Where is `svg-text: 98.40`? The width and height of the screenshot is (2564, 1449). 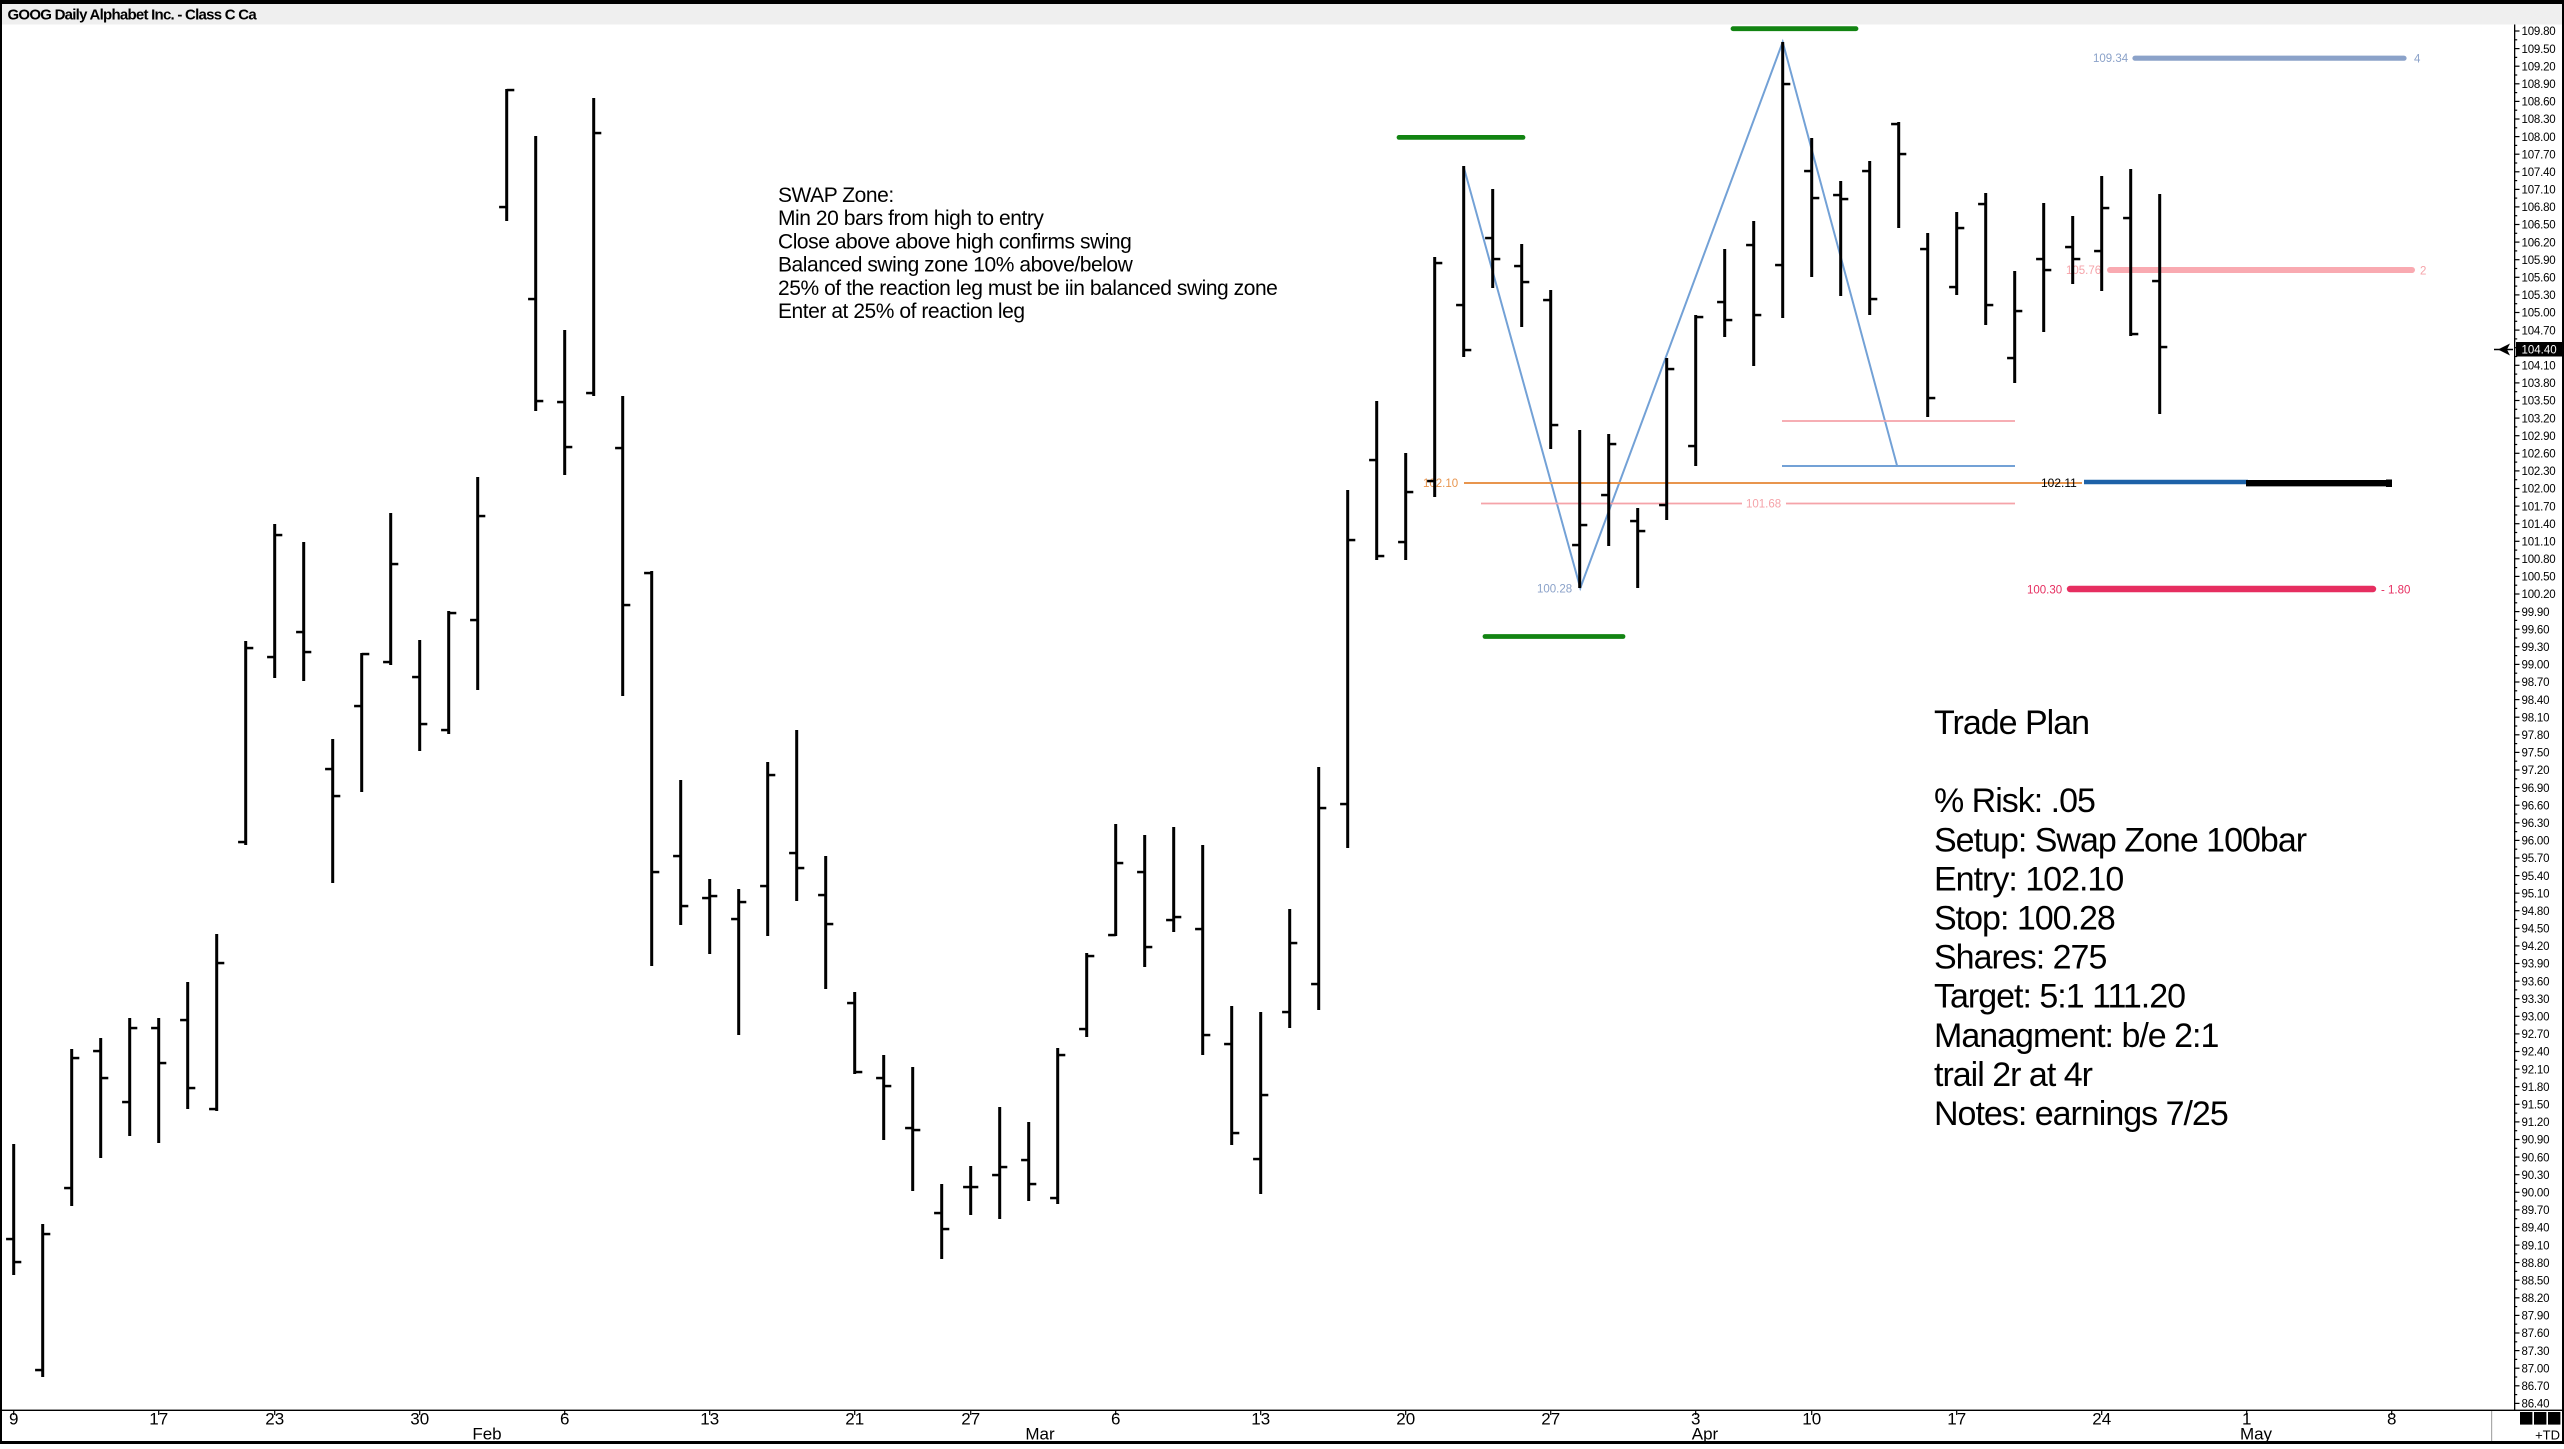 svg-text: 98.40 is located at coordinates (2536, 701).